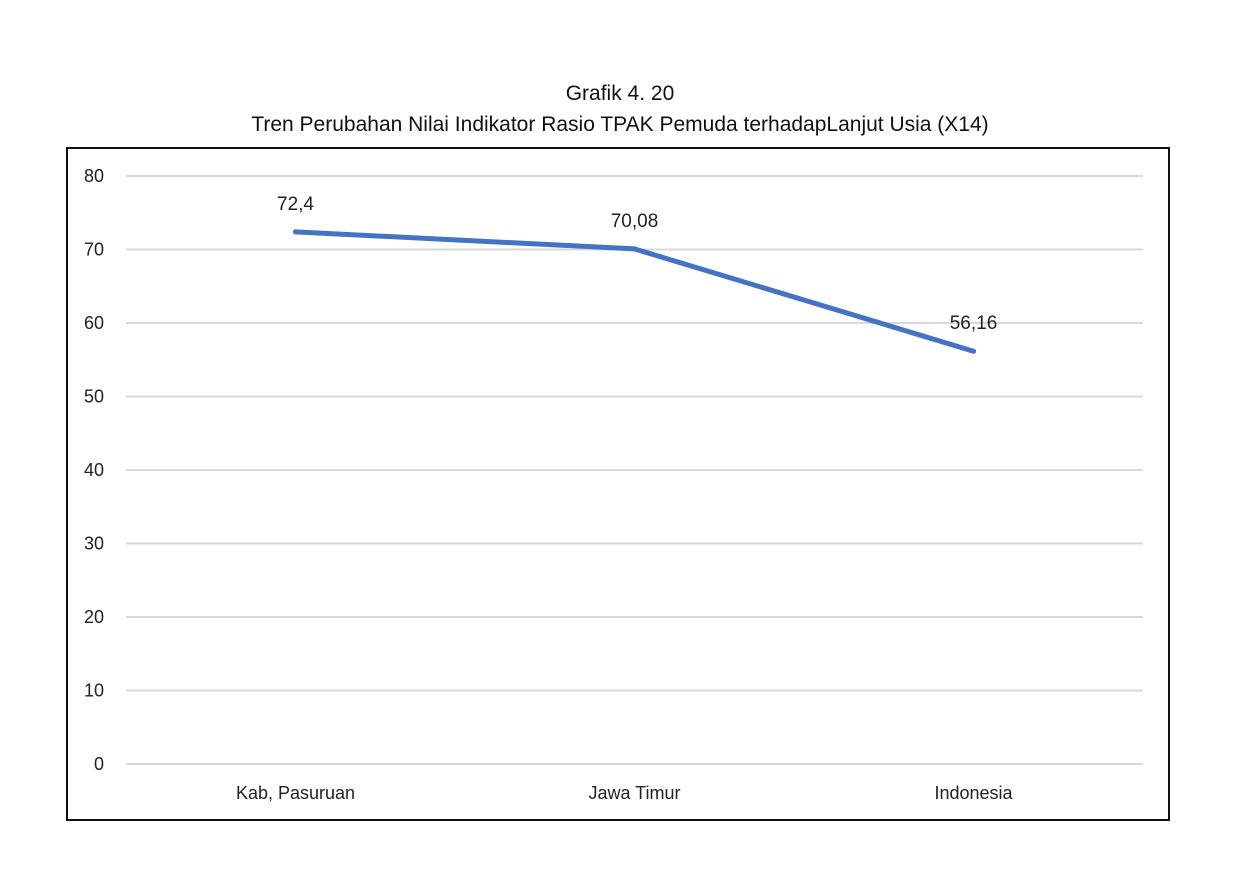 Image resolution: width=1240 pixels, height=885 pixels. I want to click on y-tick-label: 40, so click(94, 470).